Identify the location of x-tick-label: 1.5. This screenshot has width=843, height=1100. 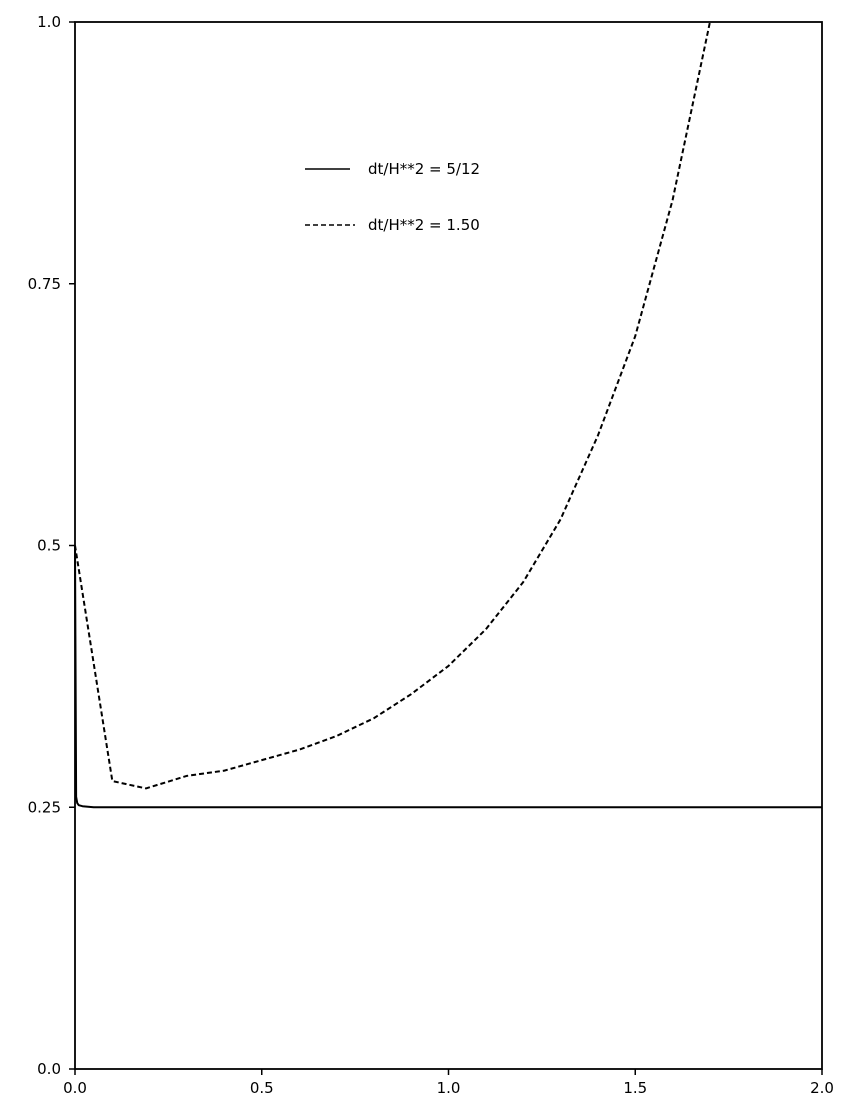
(635, 1088).